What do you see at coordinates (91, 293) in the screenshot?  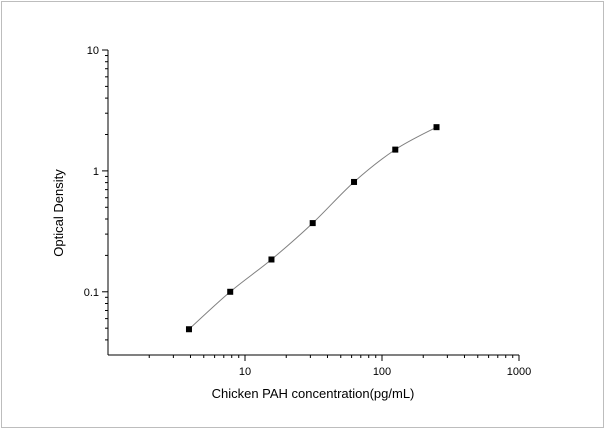 I see `y-tick-label: 0.1` at bounding box center [91, 293].